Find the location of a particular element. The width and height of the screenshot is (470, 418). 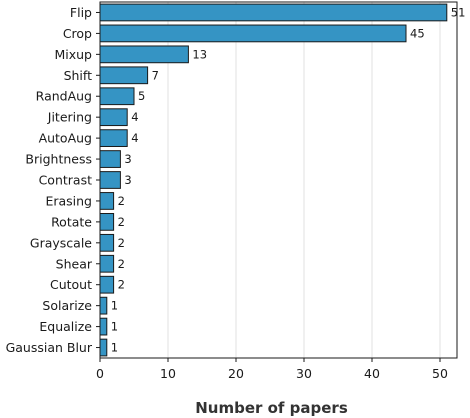

category-label: RandAug is located at coordinates (64, 96).